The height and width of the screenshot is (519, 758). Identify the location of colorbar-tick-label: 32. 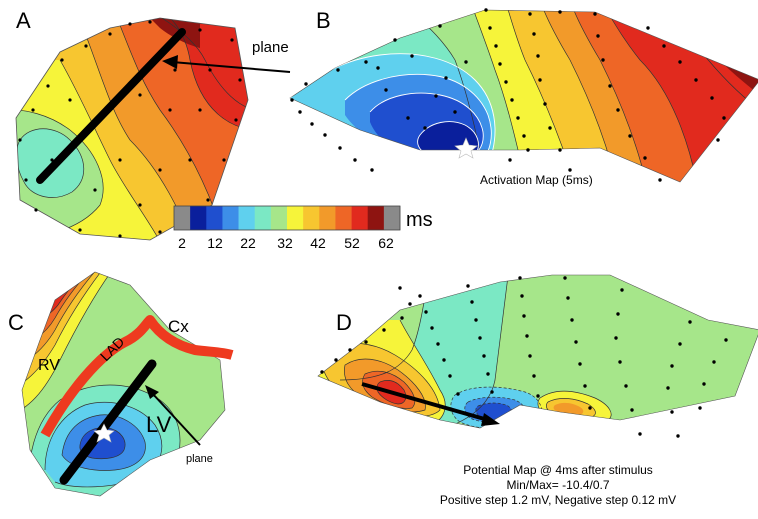
(285, 243).